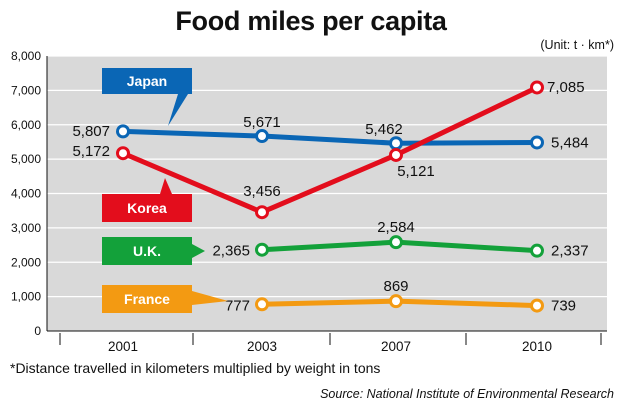 The height and width of the screenshot is (412, 622). I want to click on series-tag-france: France, so click(165, 299).